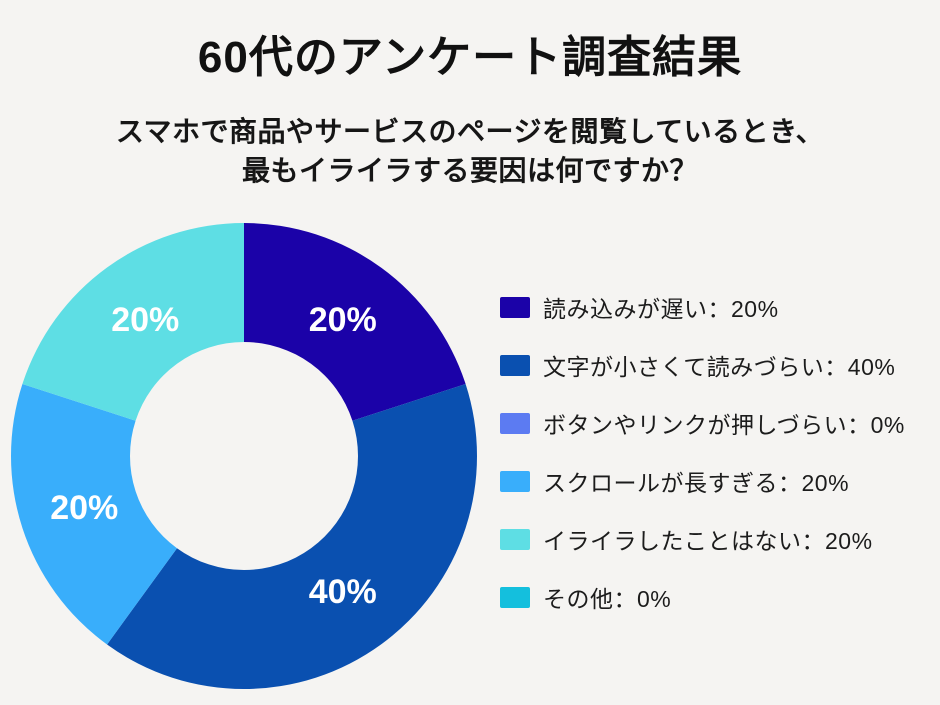 Image resolution: width=940 pixels, height=705 pixels. I want to click on legend-item-2: ボタンやリンクが押しづらい：0%, so click(702, 425).